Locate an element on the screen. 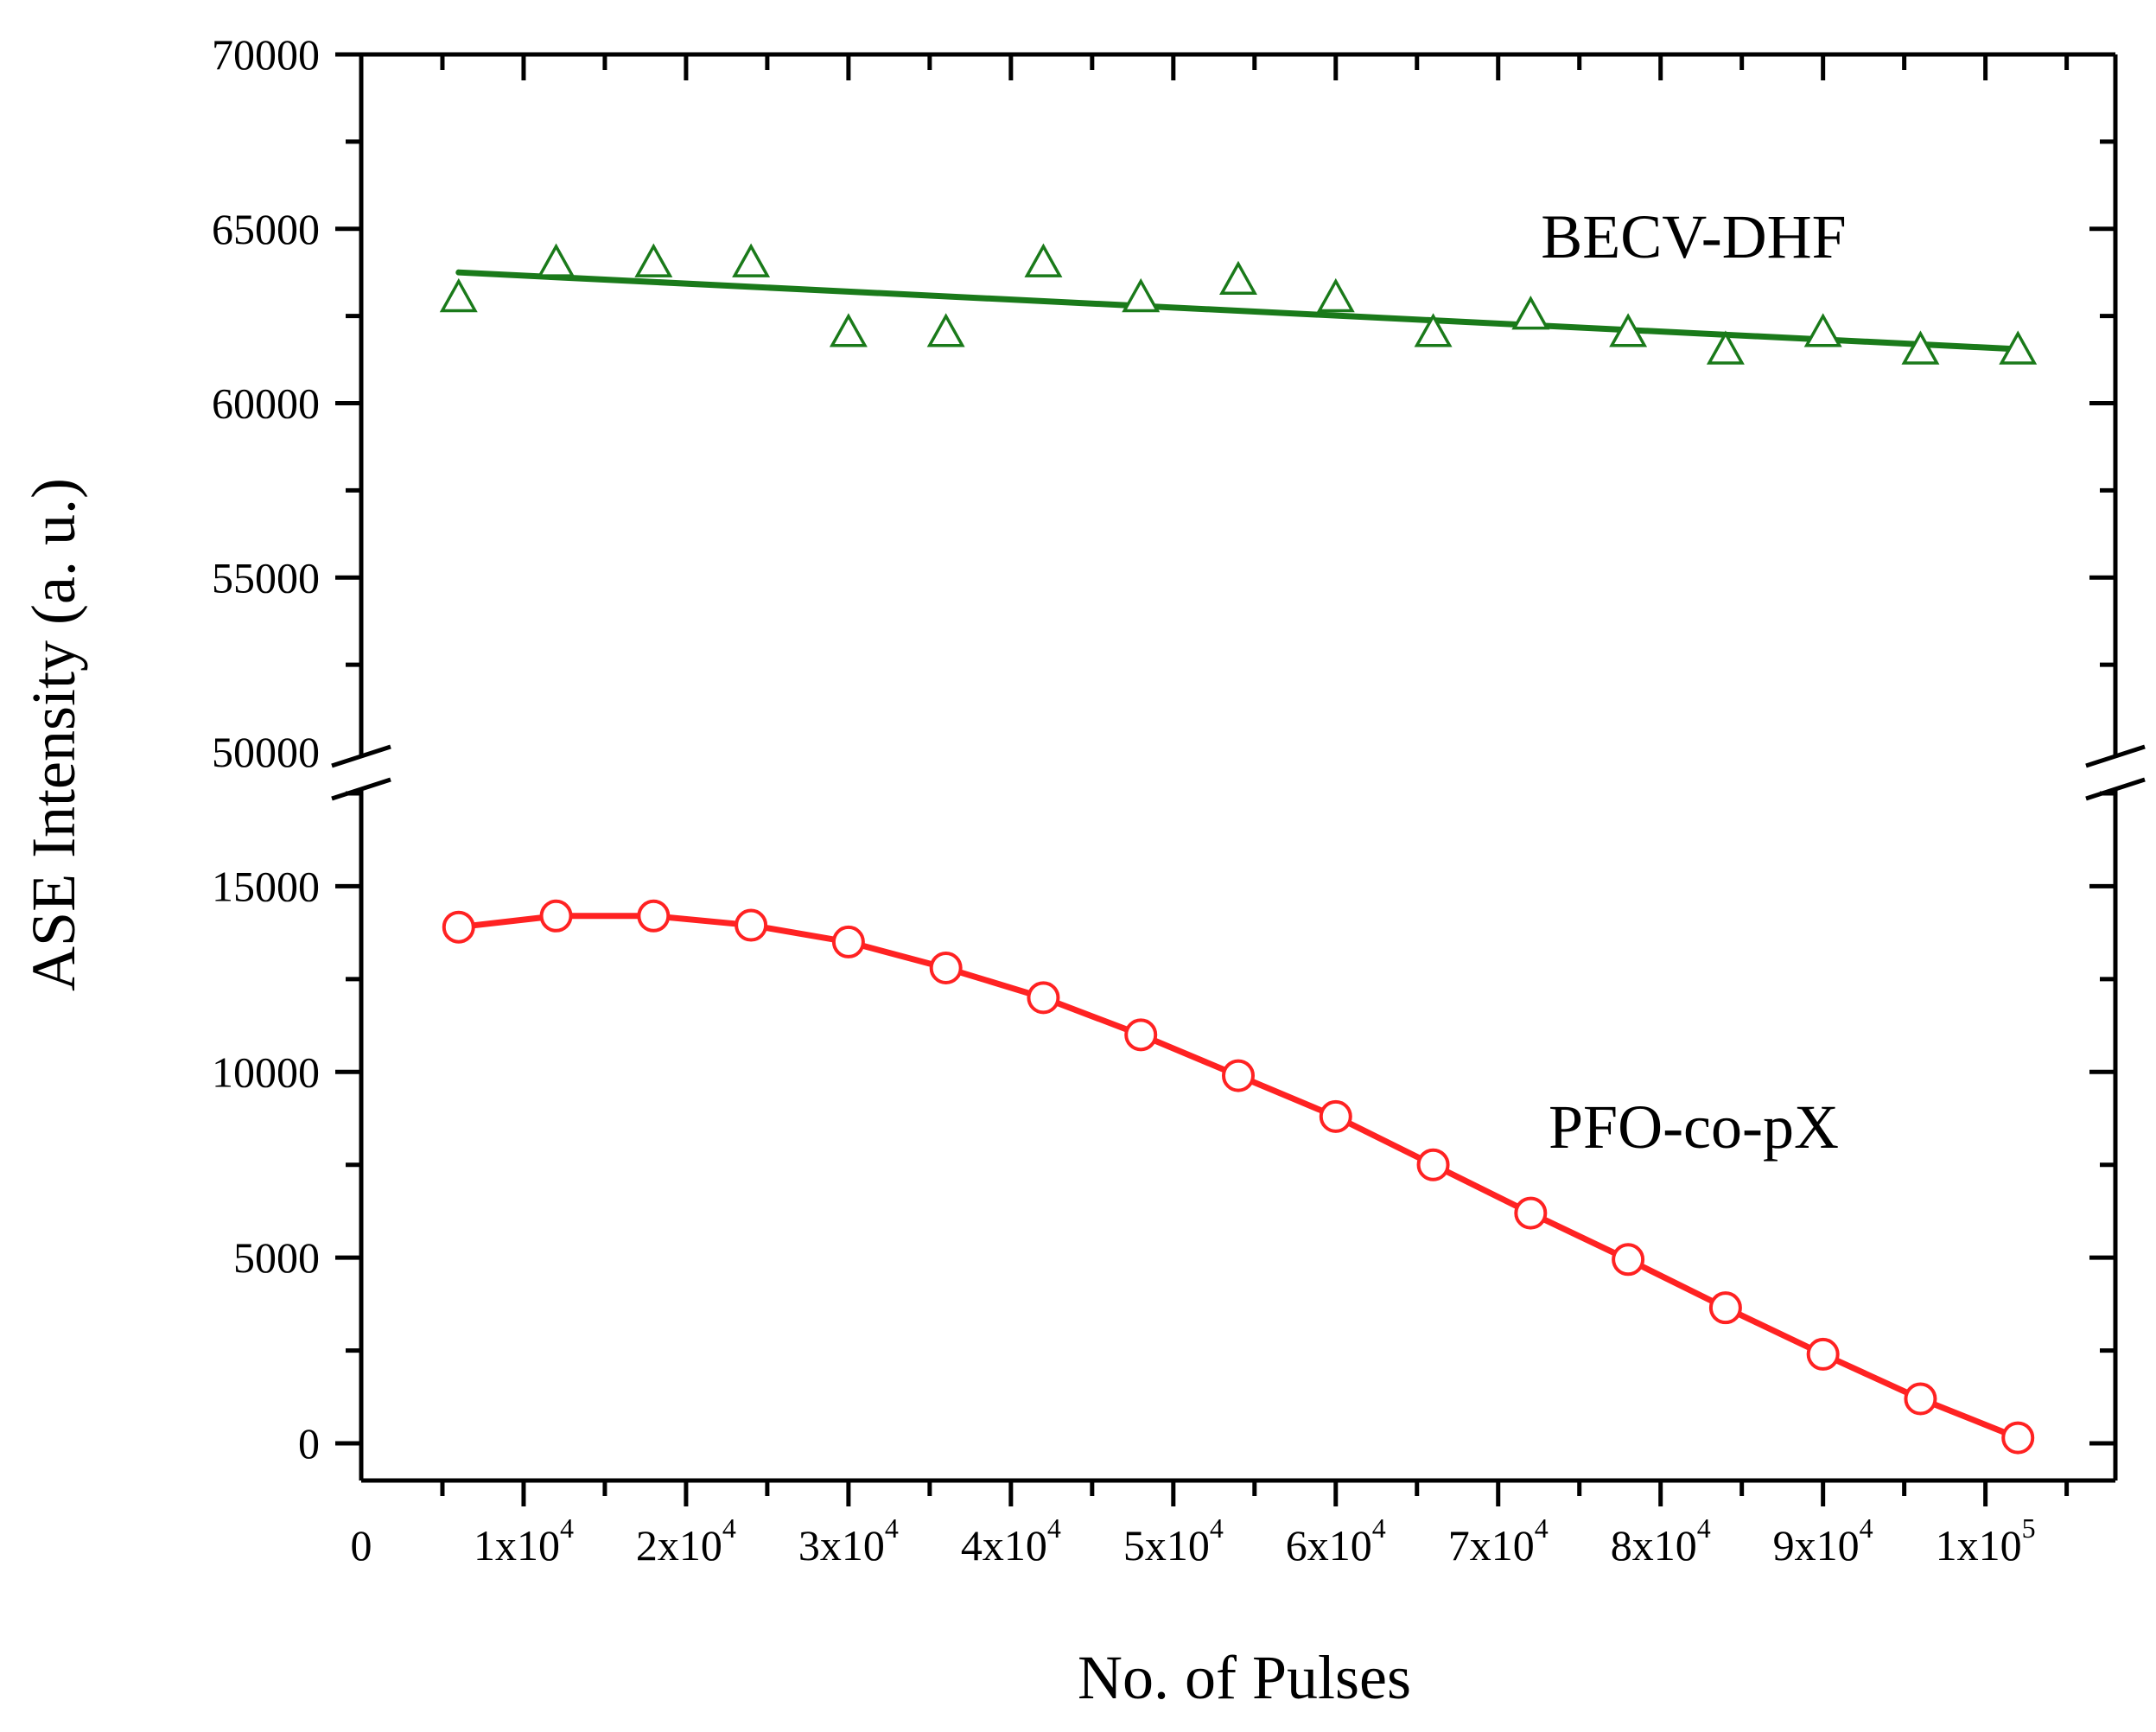 This screenshot has width=2156, height=1732. y-tick-label: 65000 is located at coordinates (266, 229).